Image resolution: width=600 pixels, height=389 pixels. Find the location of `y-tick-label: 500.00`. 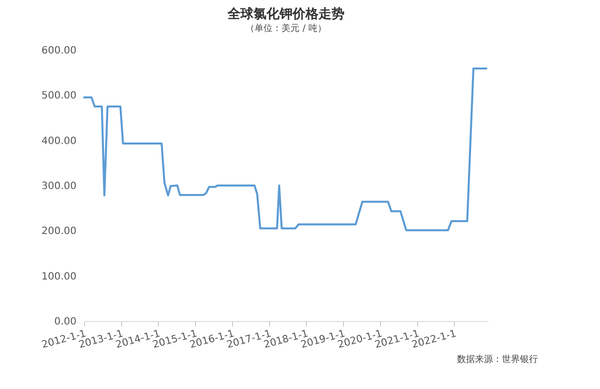

y-tick-label: 500.00 is located at coordinates (59, 96).